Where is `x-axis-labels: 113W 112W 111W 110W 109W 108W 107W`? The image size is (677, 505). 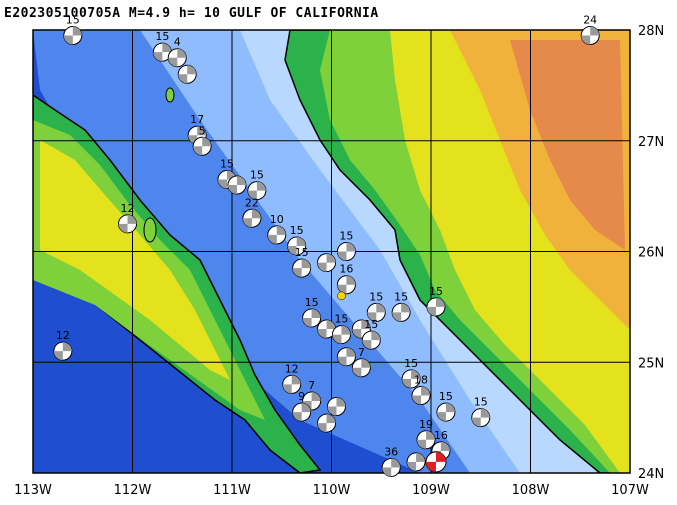 x-axis-labels: 113W 112W 111W 110W 109W 108W 107W is located at coordinates (331, 490).